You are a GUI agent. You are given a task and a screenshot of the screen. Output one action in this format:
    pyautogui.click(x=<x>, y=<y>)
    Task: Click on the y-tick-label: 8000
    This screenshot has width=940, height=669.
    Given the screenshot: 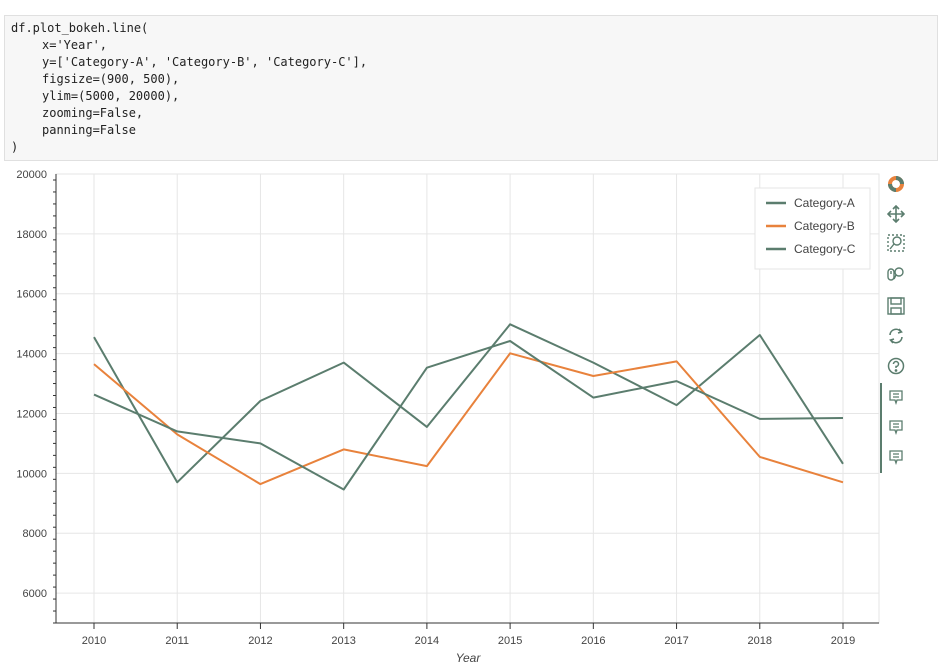 What is the action you would take?
    pyautogui.click(x=35, y=534)
    